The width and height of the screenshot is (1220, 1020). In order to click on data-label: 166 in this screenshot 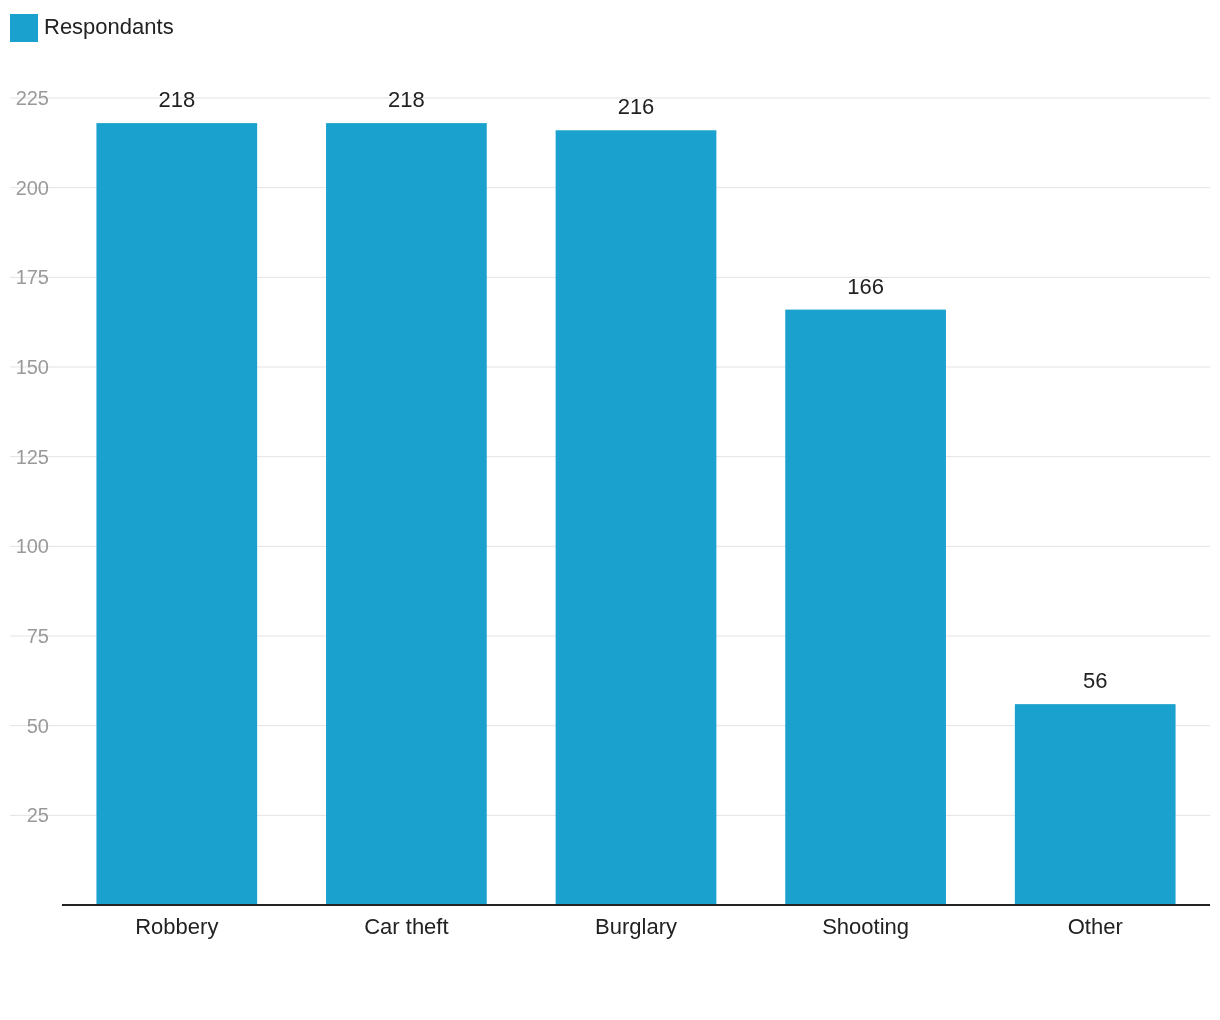, I will do `click(865, 286)`.